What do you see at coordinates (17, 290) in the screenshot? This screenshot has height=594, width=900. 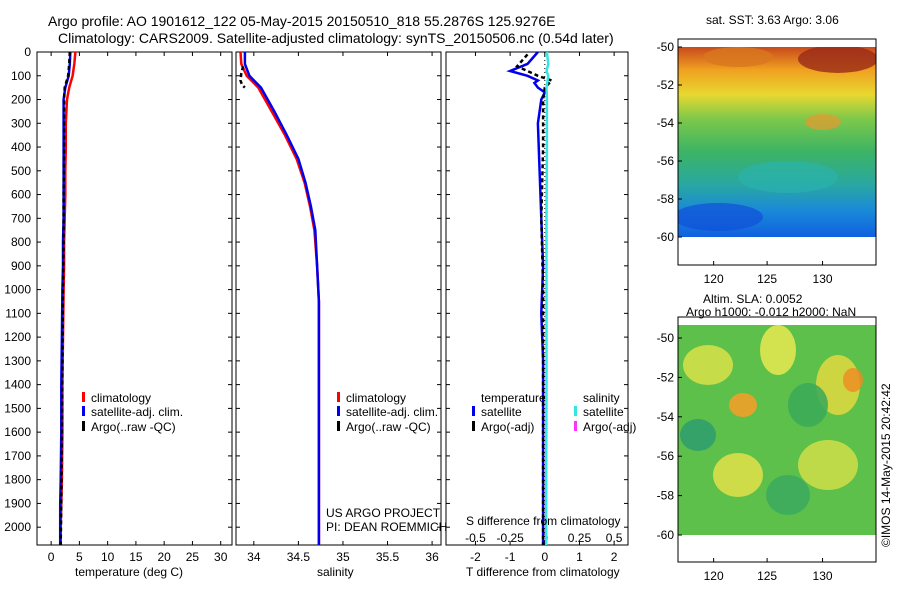 I see `depth-tick-label: 1000` at bounding box center [17, 290].